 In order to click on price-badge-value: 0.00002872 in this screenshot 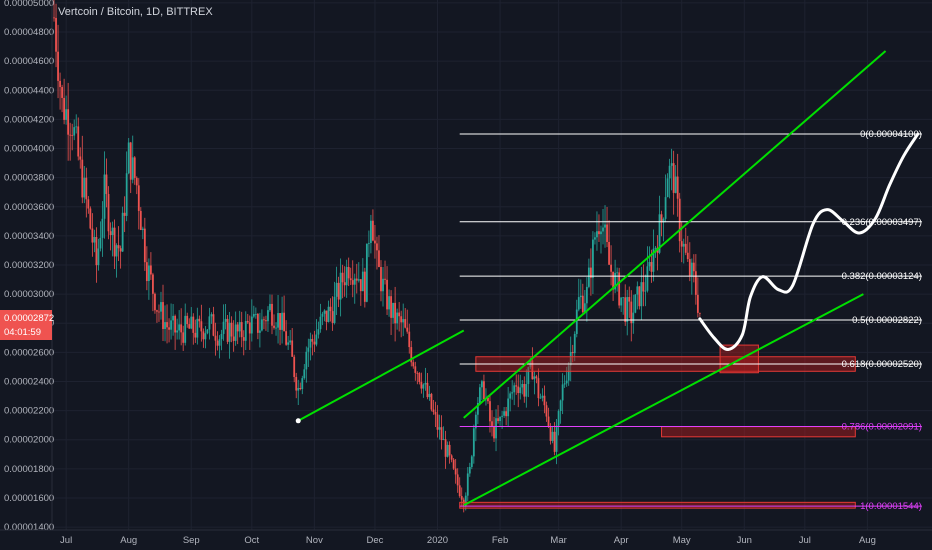, I will do `click(29, 318)`.